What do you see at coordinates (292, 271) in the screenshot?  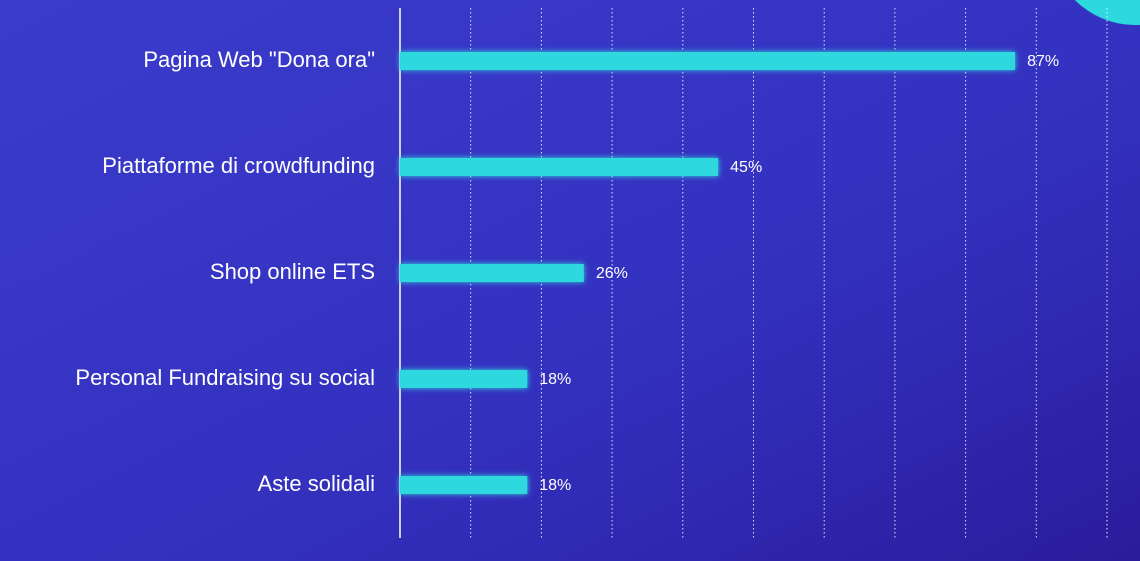 I see `y-tick-label: Shop online ETS` at bounding box center [292, 271].